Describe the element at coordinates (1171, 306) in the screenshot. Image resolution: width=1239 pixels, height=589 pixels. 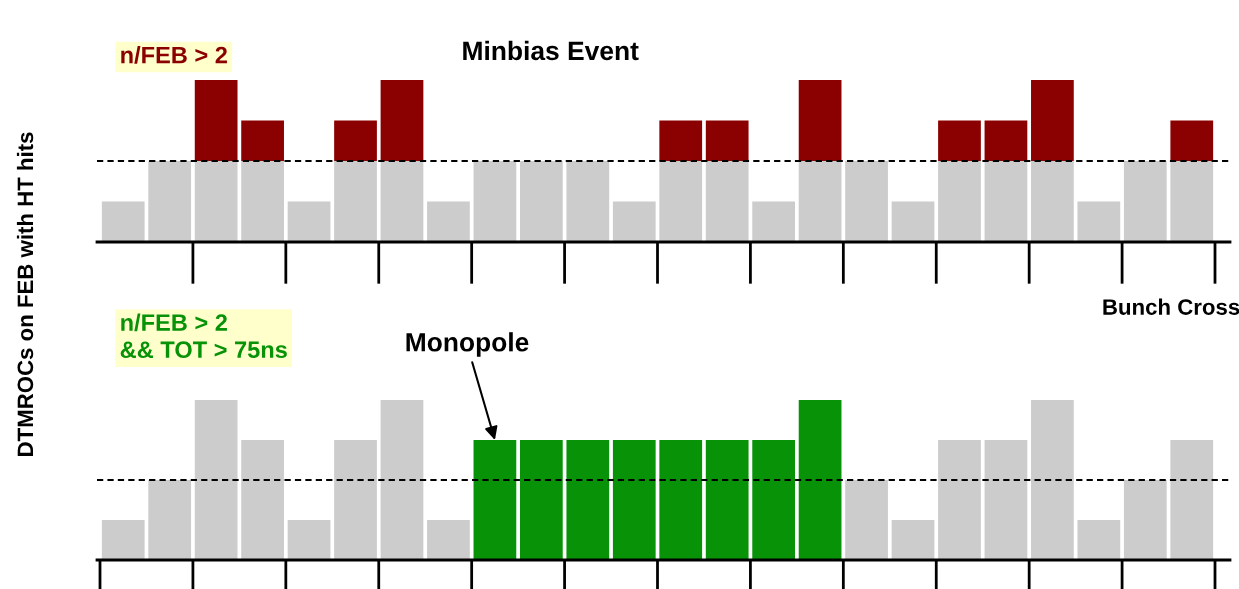
I see `x-axis-title: Bunch Cross` at that location.